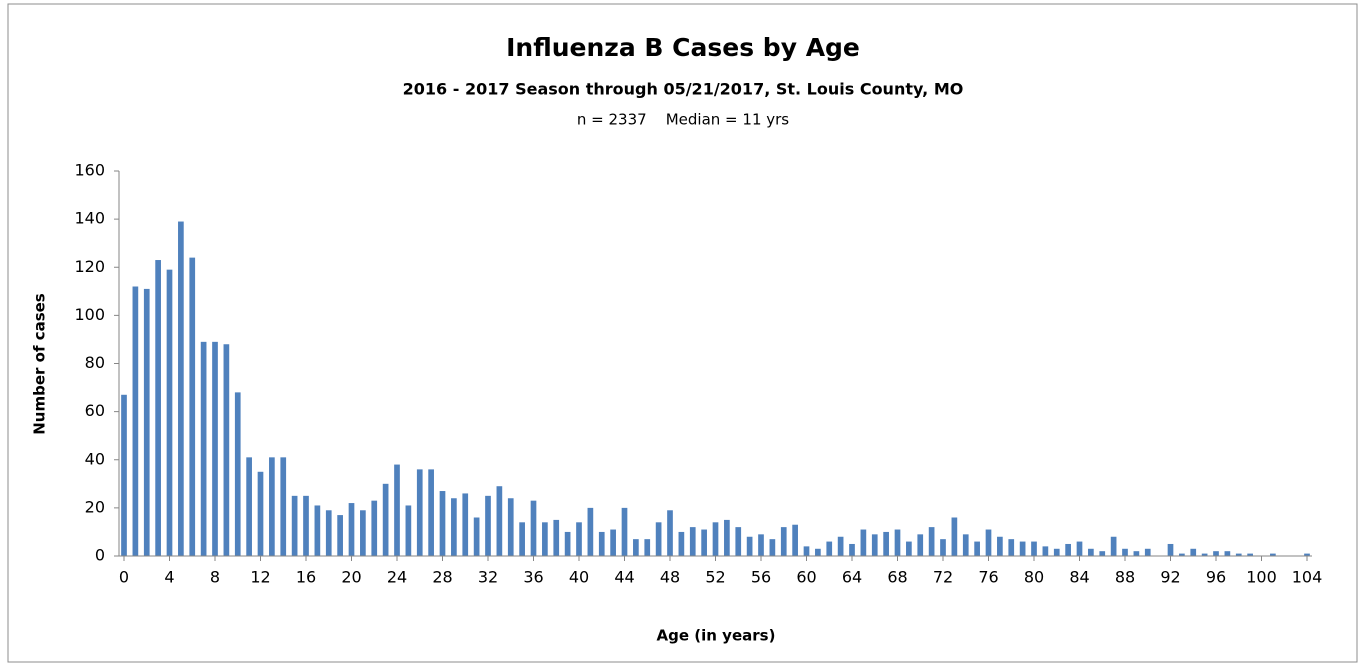 This screenshot has width=1366, height=671. What do you see at coordinates (852, 577) in the screenshot?
I see `x-tick-label: 64` at bounding box center [852, 577].